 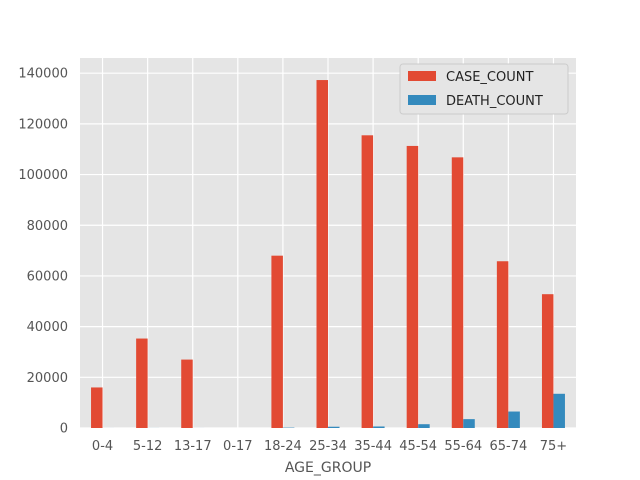 I want to click on x-tick-label: 75+, so click(x=553, y=446).